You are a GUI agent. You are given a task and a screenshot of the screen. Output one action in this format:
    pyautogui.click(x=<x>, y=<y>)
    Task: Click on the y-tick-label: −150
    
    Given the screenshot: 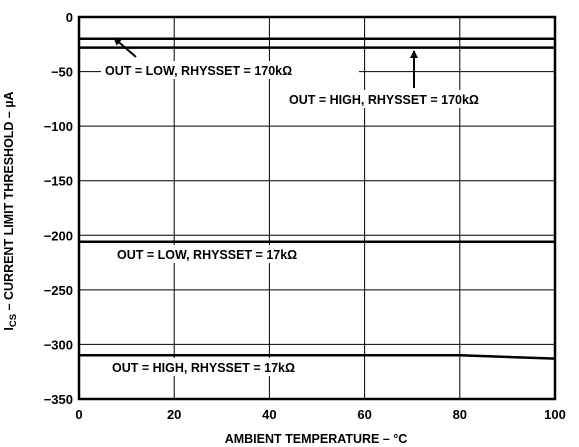 What is the action you would take?
    pyautogui.click(x=58, y=181)
    